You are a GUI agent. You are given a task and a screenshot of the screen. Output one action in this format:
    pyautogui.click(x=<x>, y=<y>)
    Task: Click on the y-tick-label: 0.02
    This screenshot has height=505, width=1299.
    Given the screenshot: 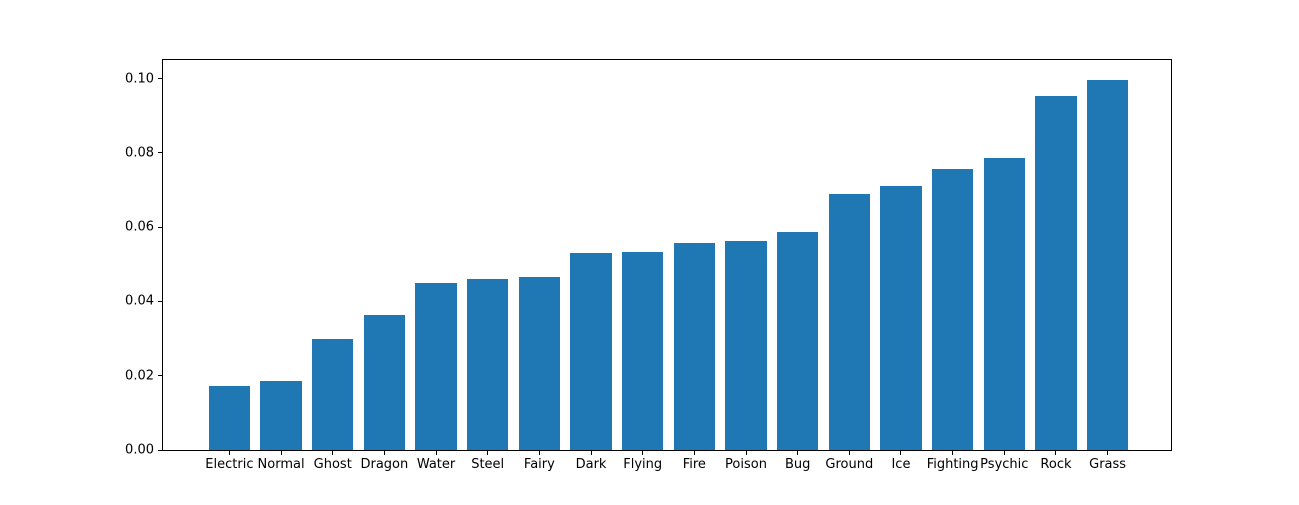 What is the action you would take?
    pyautogui.click(x=139, y=376)
    